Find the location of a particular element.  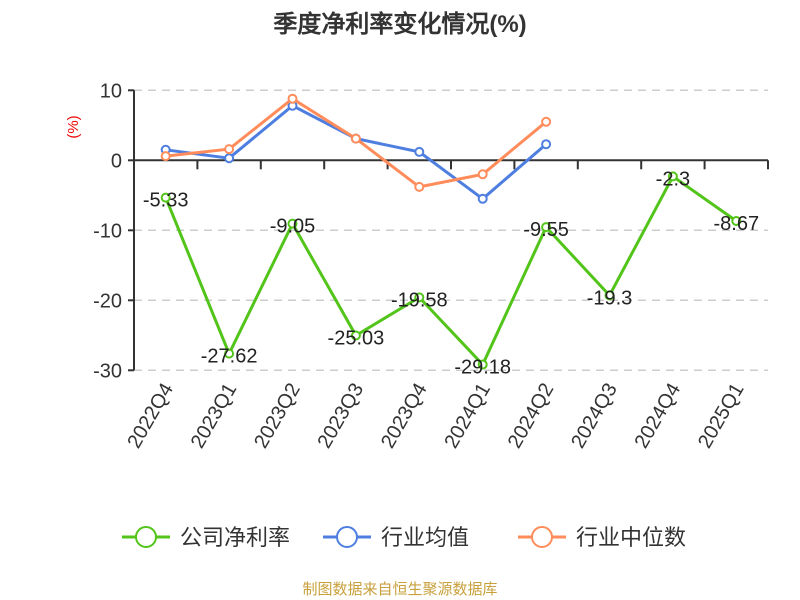

data-label: -25.03 is located at coordinates (356, 339).